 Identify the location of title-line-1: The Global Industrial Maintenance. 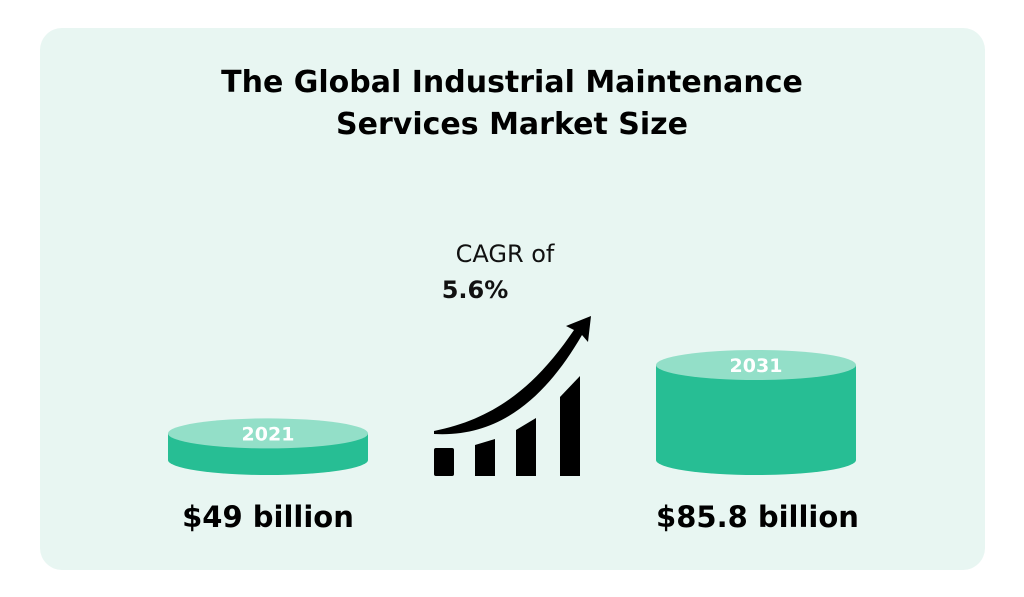
(512, 82).